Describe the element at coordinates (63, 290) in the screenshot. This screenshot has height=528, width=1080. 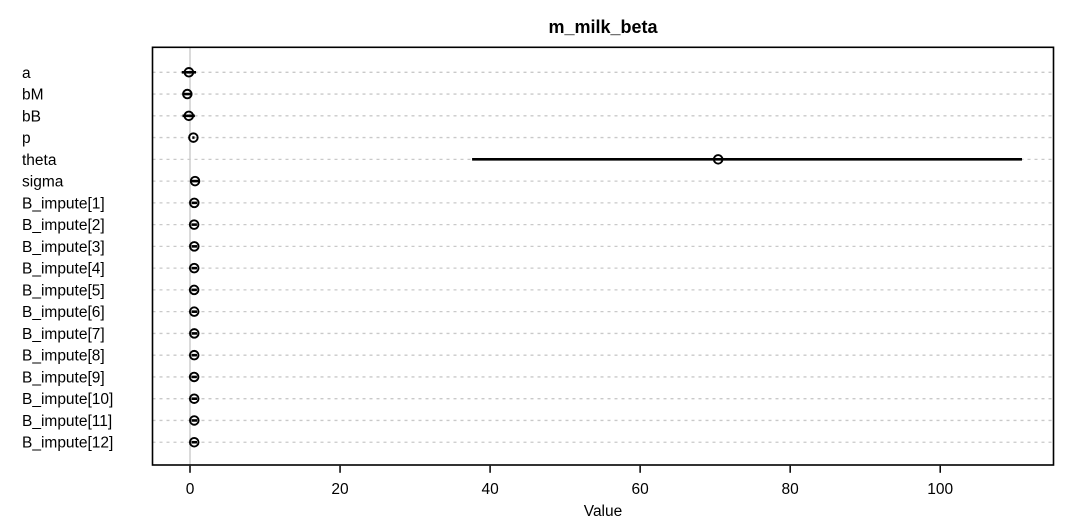
I see `param-label: B_impute[5]` at that location.